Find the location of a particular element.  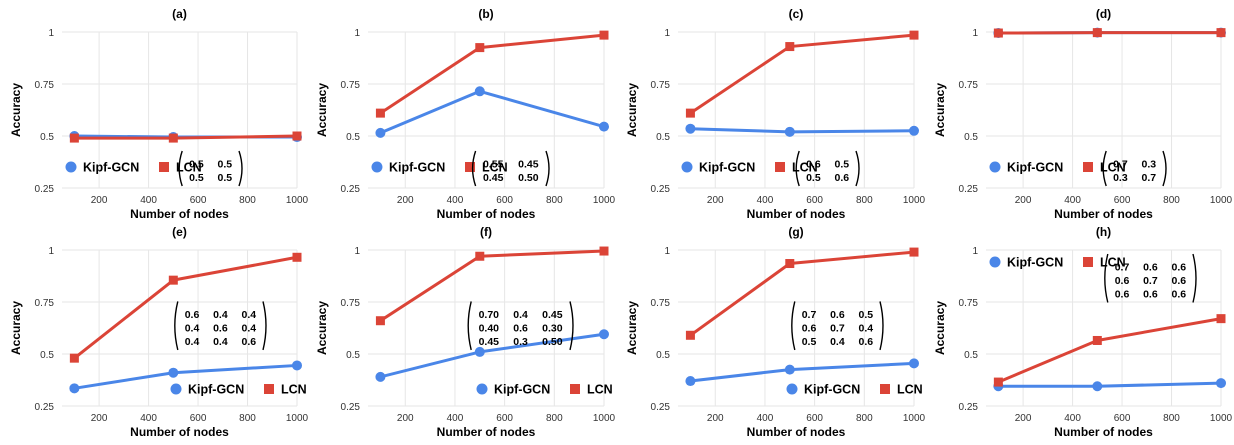

legend-marker-kipf-gcn is located at coordinates (71, 167).